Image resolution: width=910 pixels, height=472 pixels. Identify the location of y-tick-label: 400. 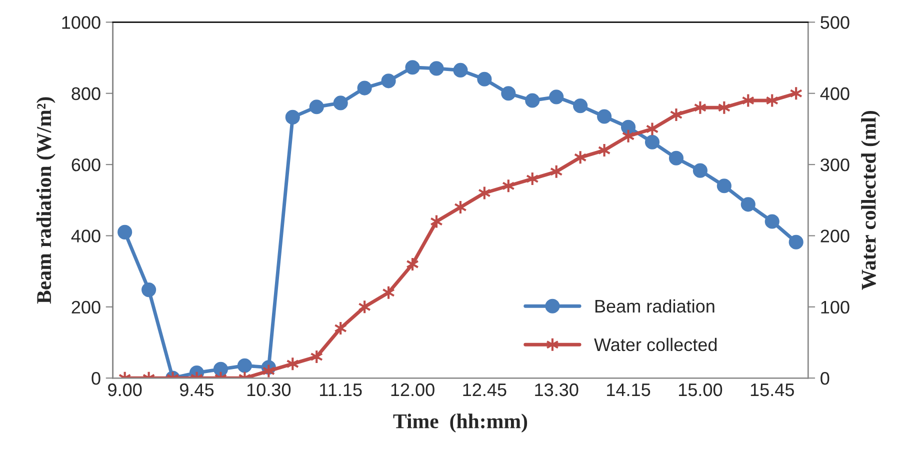
(85, 236).